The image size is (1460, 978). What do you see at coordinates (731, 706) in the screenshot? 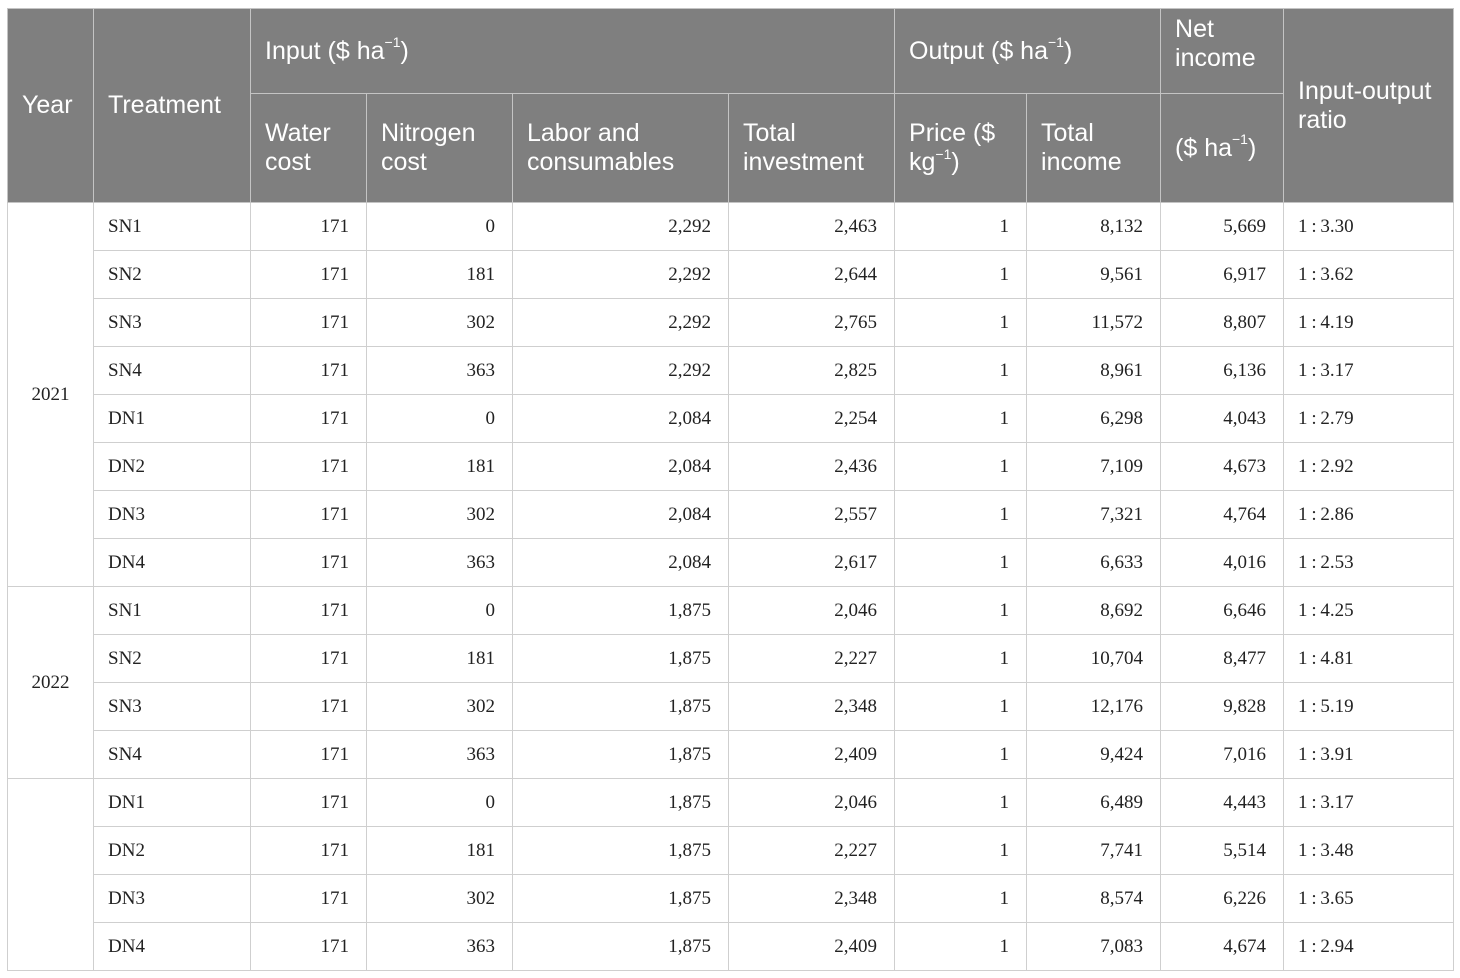
I see `table-row: SN3 171 302 1,875 2,348 1 12,176 9,828 1 : 5.19` at bounding box center [731, 706].